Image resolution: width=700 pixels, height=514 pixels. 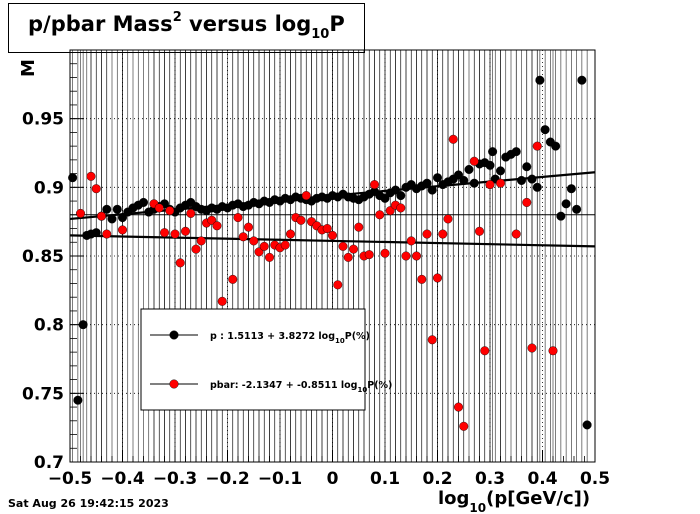 What do you see at coordinates (43, 120) in the screenshot?
I see `y-tick-label: 0.95` at bounding box center [43, 120].